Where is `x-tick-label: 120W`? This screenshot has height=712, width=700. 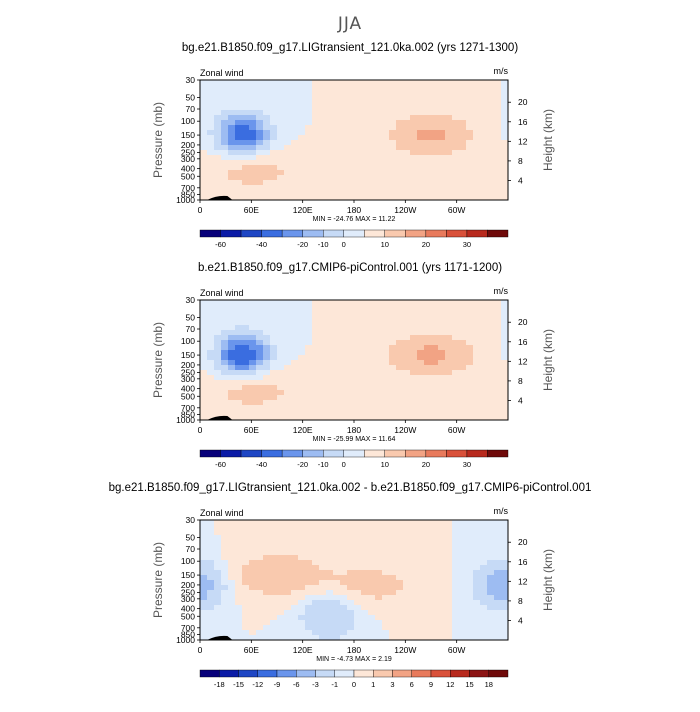
x-tick-label: 120W is located at coordinates (405, 650).